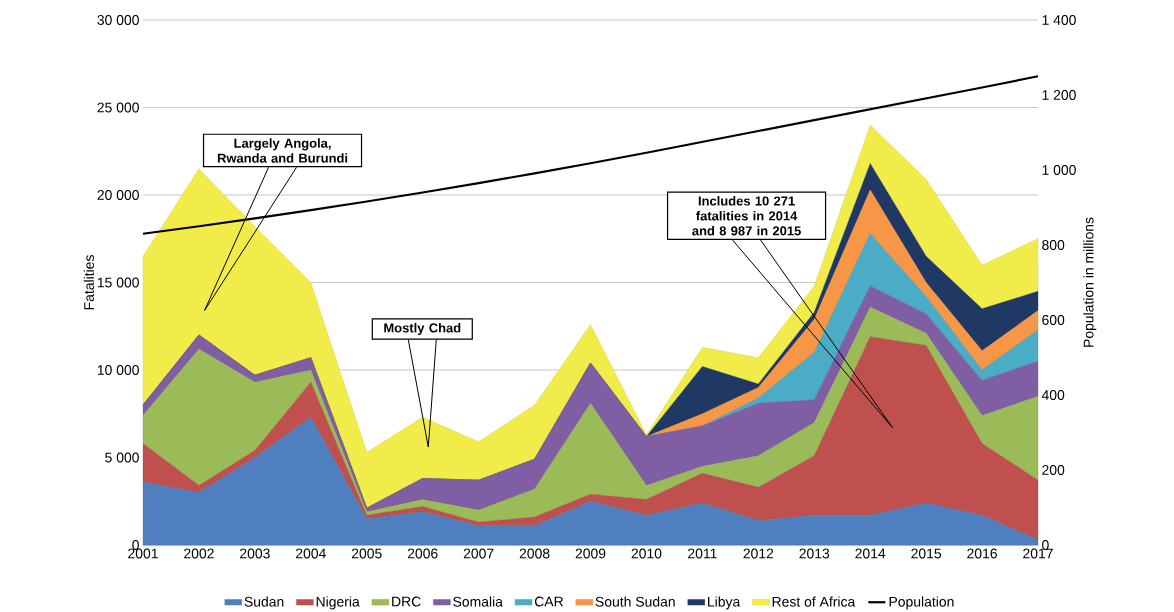 The image size is (1174, 612). What do you see at coordinates (746, 216) in the screenshot?
I see `annotation: Includes 10 271 fatalities in 2014 and 8 987 in 2015` at bounding box center [746, 216].